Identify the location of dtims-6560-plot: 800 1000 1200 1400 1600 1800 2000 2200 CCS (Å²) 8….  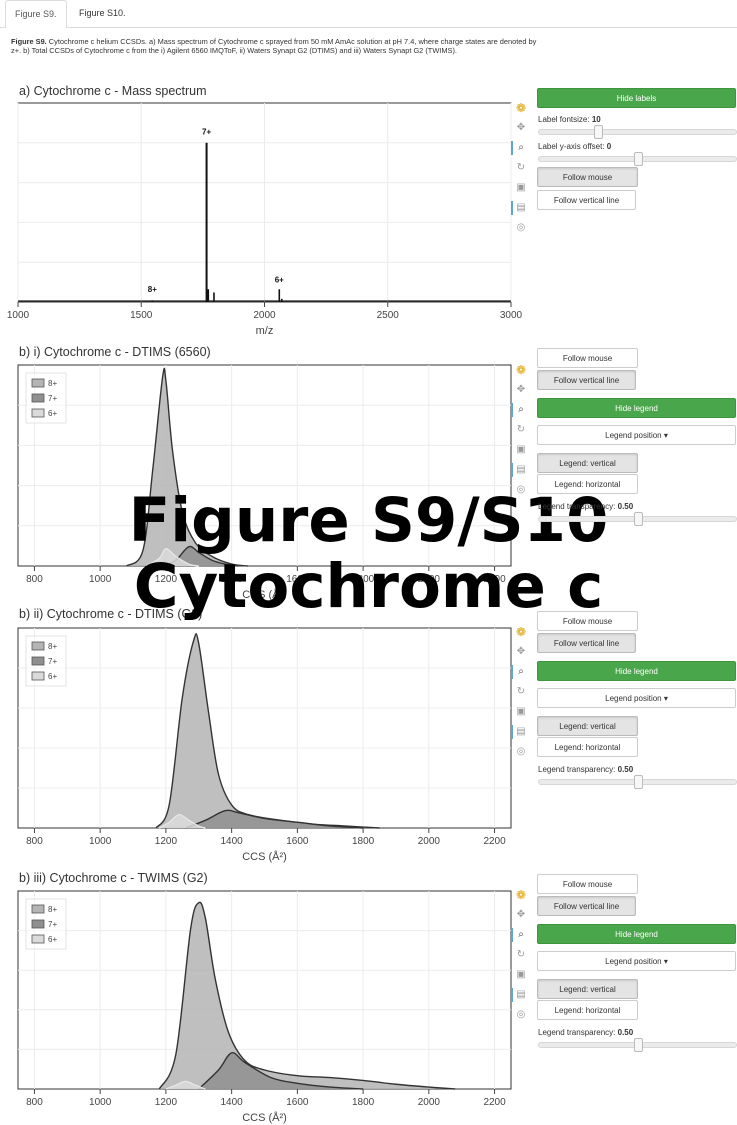
(256, 482).